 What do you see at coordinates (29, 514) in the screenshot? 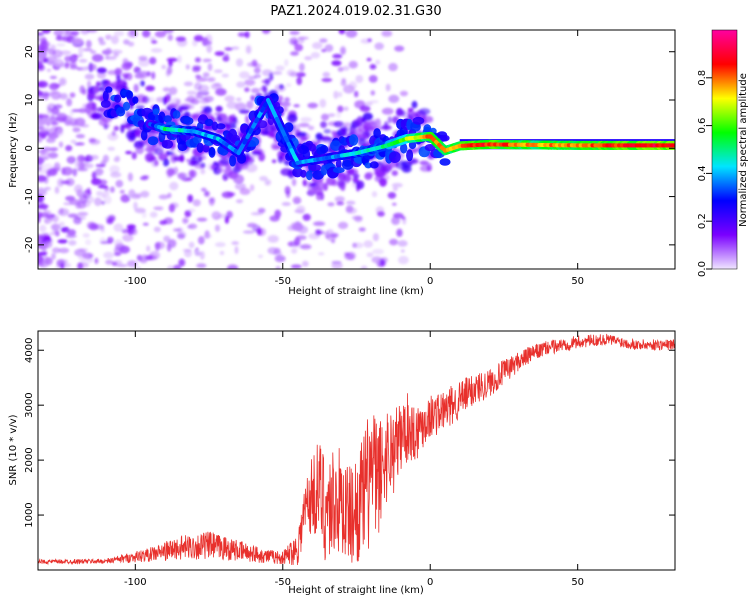
I see `y-tick-label: 1000` at bounding box center [29, 514].